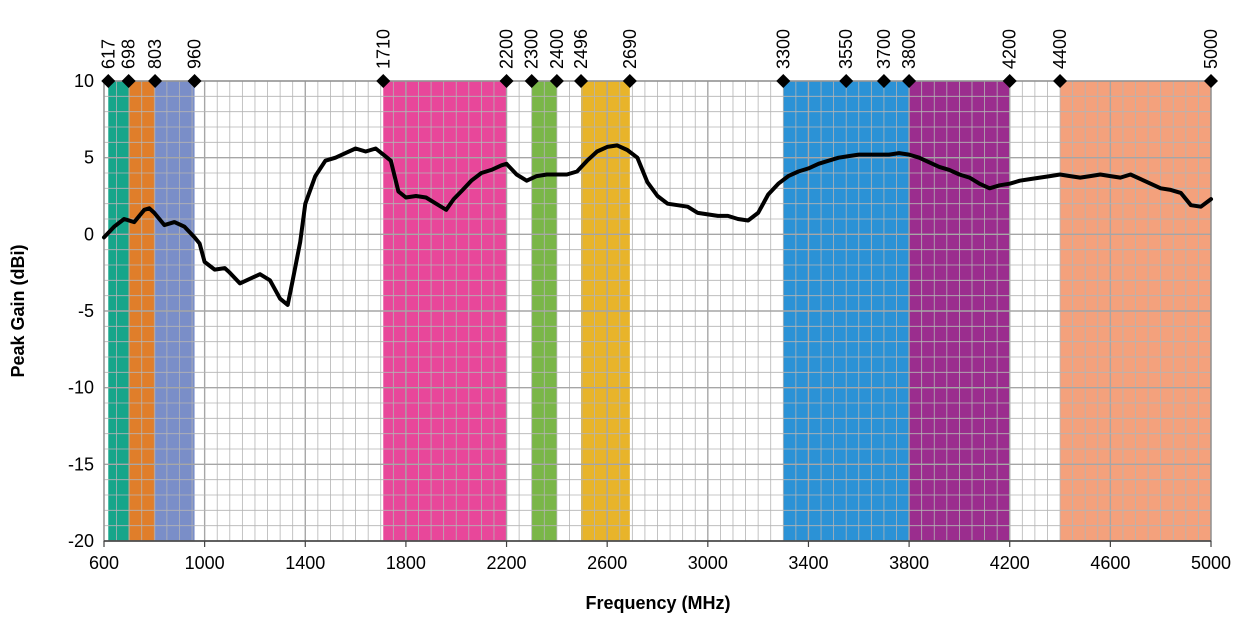 The width and height of the screenshot is (1247, 623). What do you see at coordinates (108, 54) in the screenshot?
I see `marker-label-617: 617` at bounding box center [108, 54].